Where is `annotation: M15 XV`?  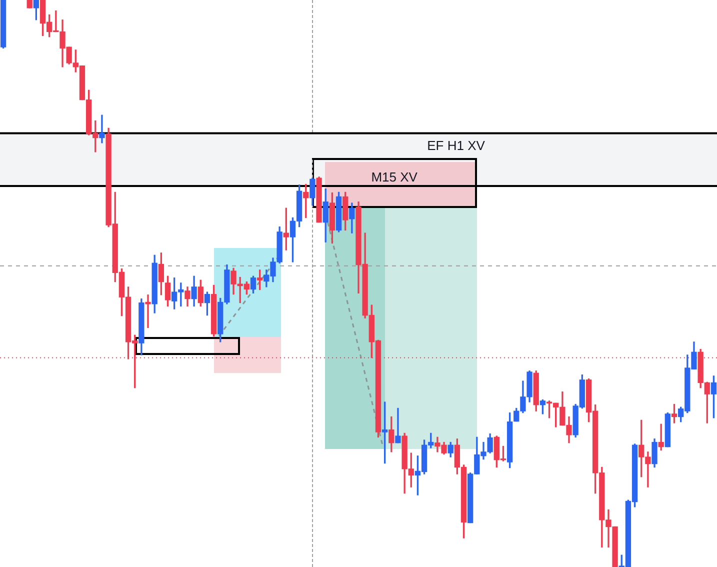
annotation: M15 XV is located at coordinates (394, 177).